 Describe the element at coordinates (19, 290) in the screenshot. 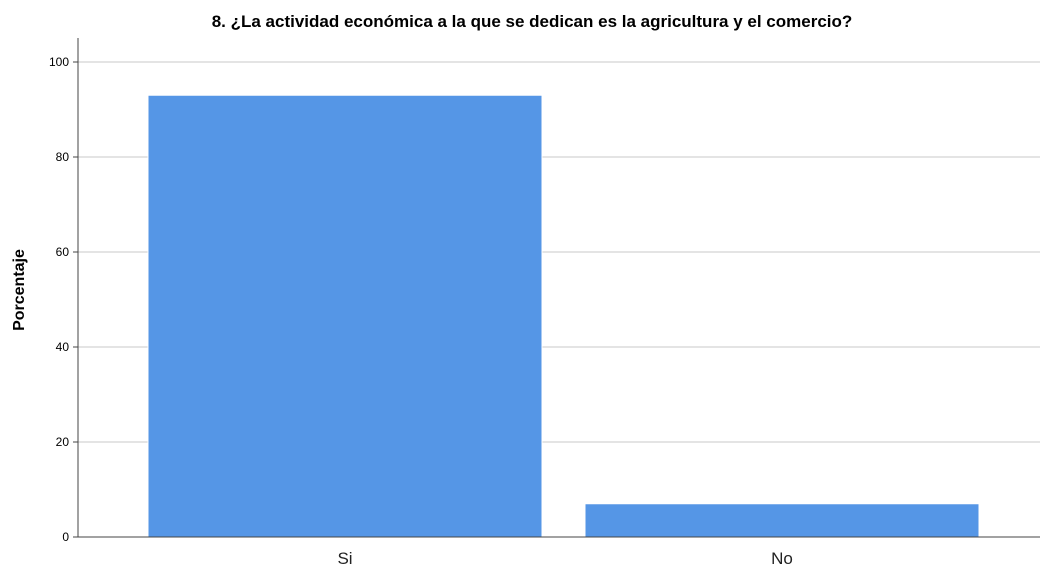

I see `y-axis-label: Porcentaje` at that location.